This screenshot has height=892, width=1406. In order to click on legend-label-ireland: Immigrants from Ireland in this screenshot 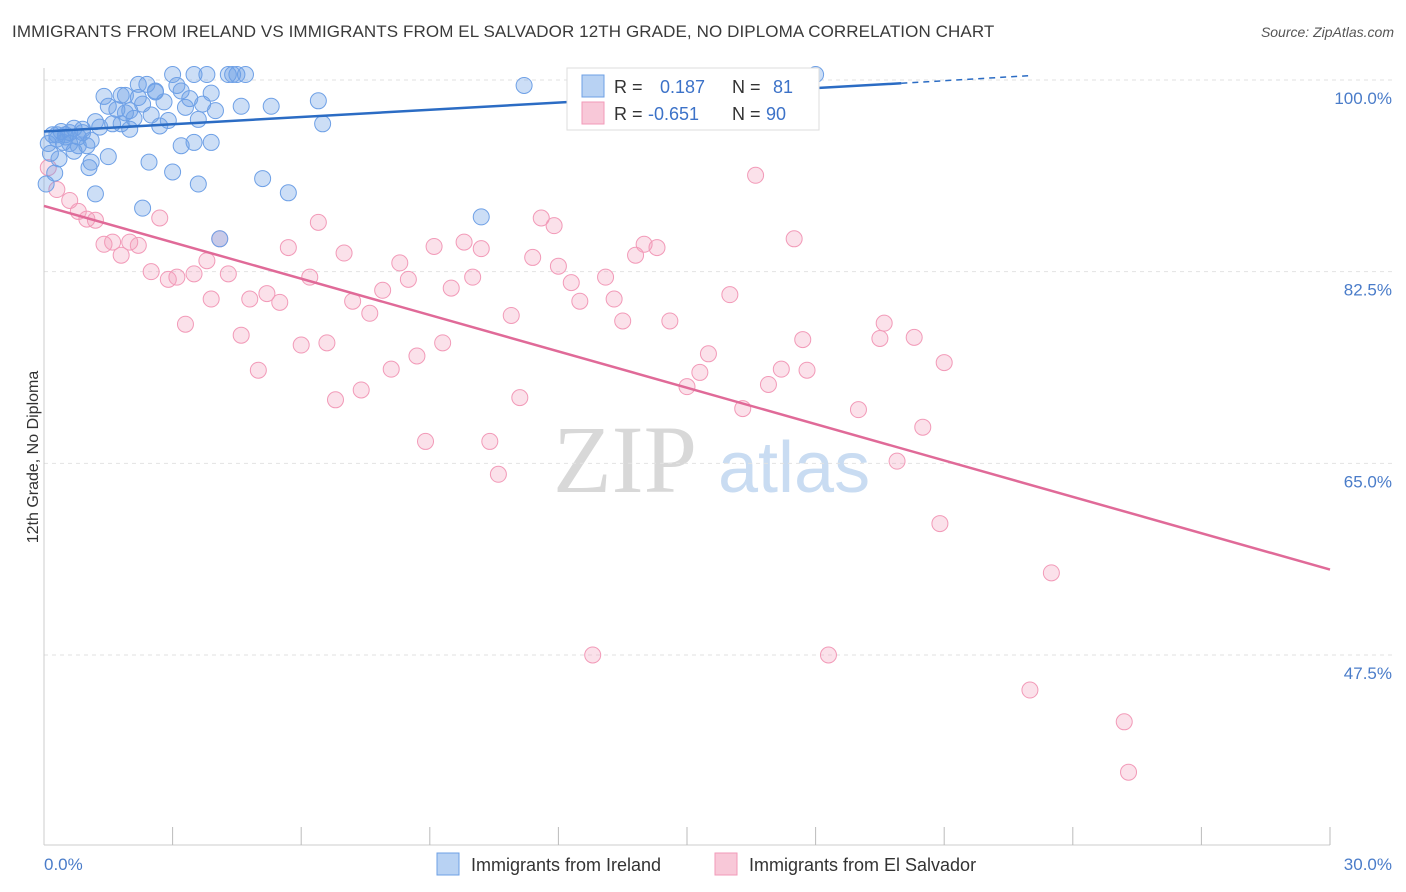, I will do `click(566, 865)`.